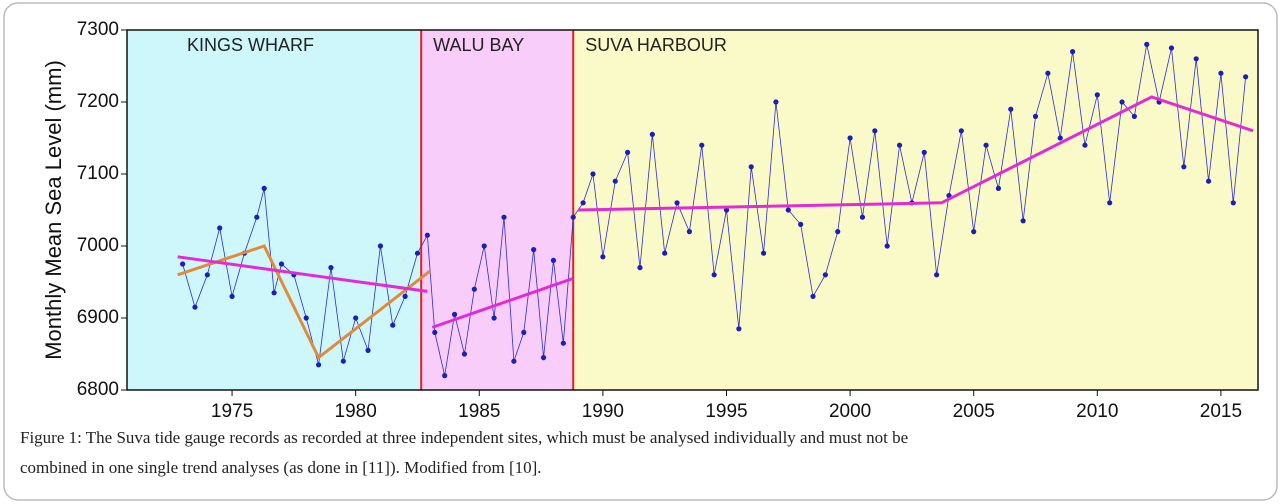 Image resolution: width=1282 pixels, height=504 pixels. What do you see at coordinates (479, 411) in the screenshot?
I see `x-tick-label: 1985` at bounding box center [479, 411].